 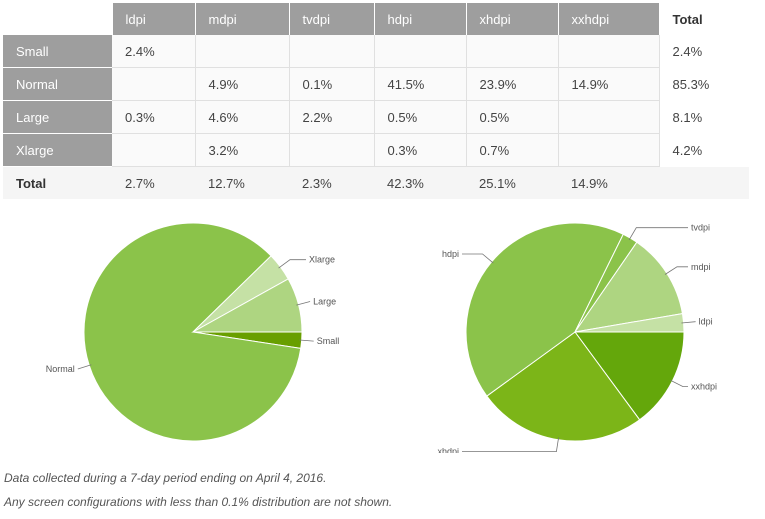 I want to click on row-total-cell: 2.4%, so click(x=704, y=51).